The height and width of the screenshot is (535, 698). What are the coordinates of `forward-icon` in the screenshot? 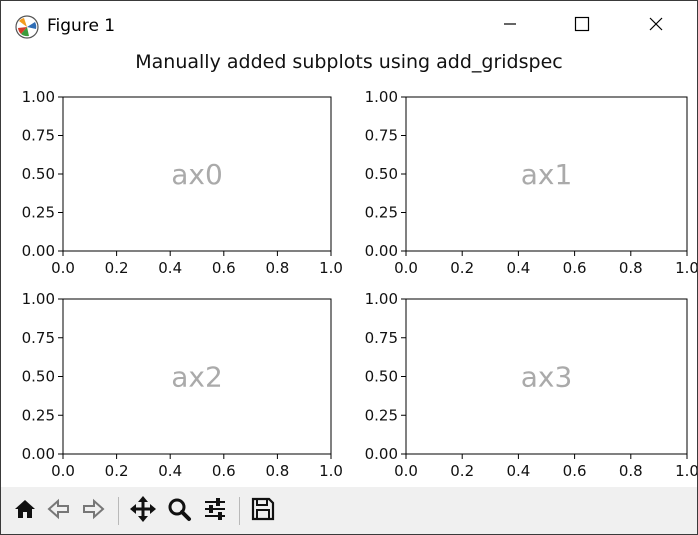 It's located at (93, 511).